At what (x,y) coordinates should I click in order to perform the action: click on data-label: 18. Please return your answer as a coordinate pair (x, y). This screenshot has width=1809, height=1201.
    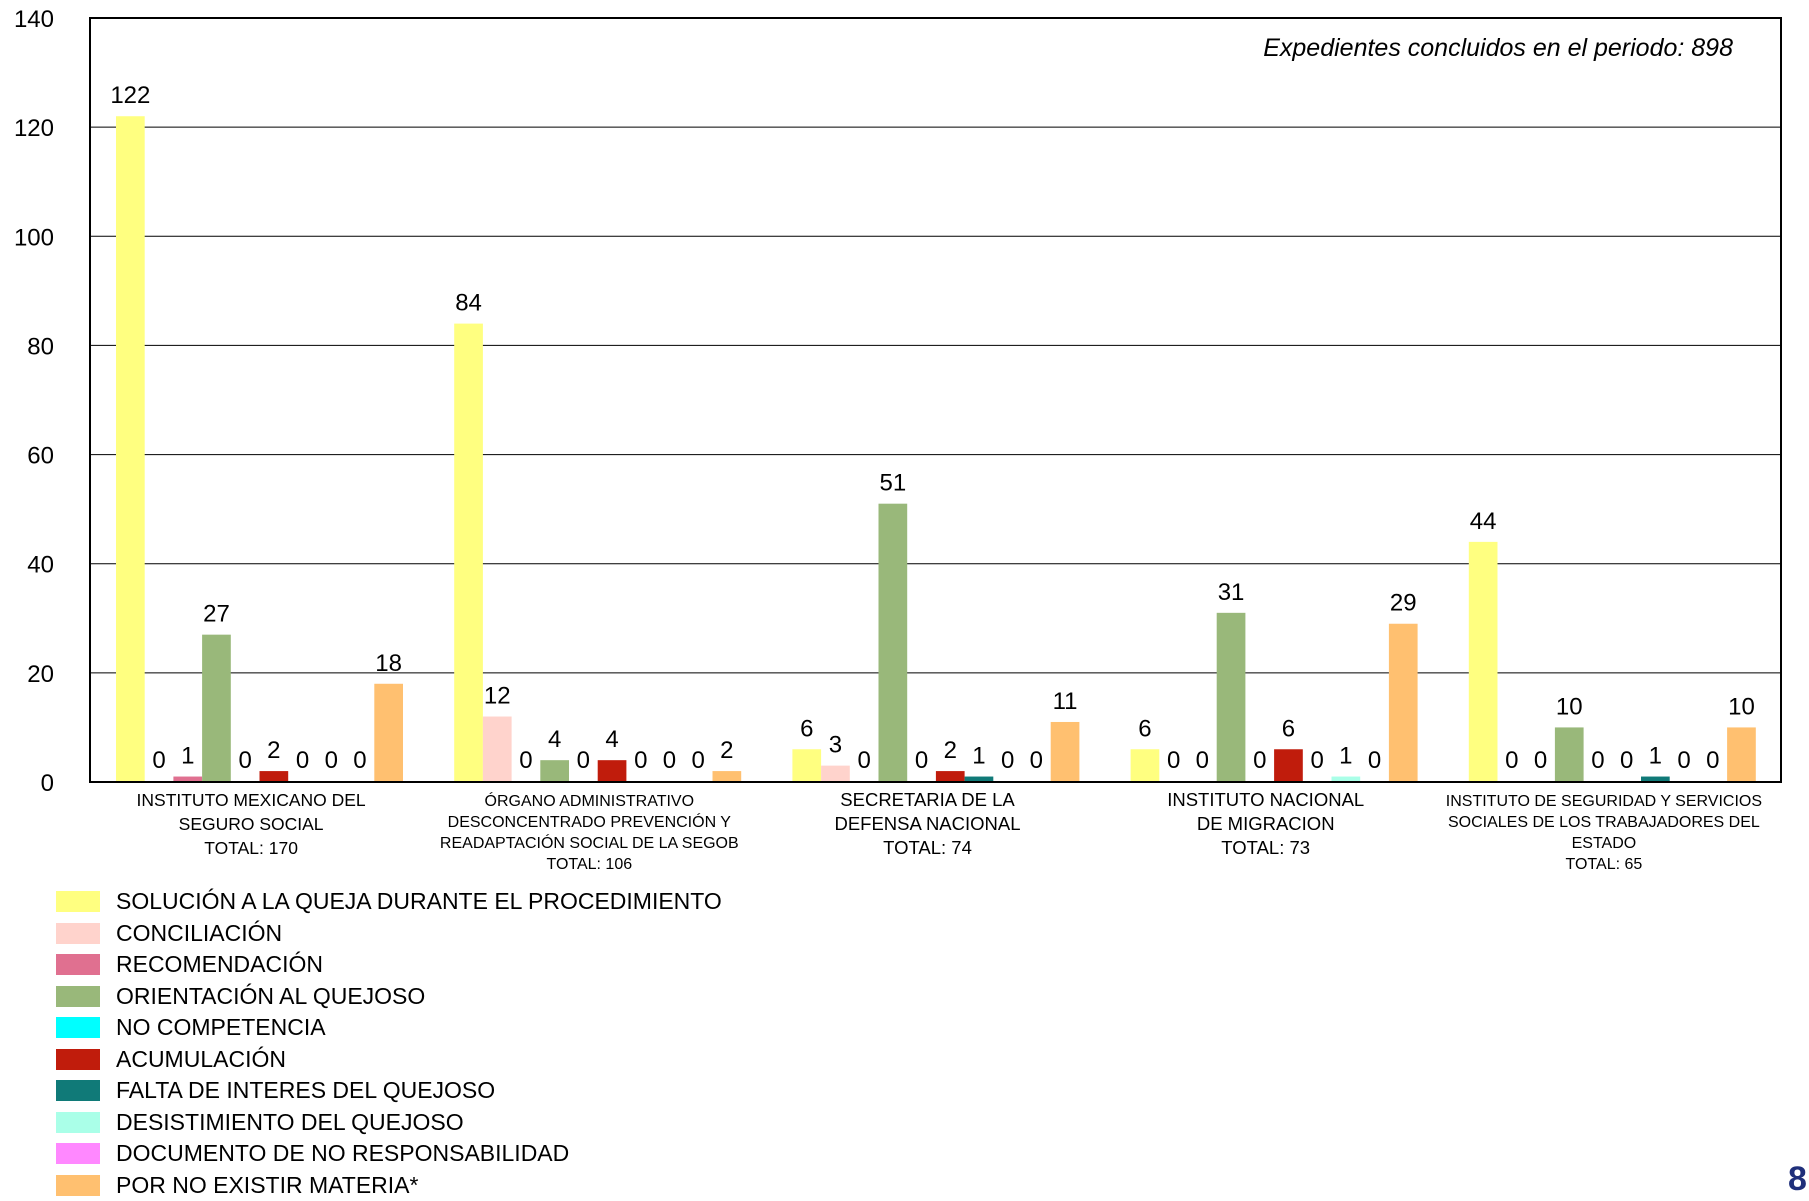
    Looking at the image, I should click on (388, 663).